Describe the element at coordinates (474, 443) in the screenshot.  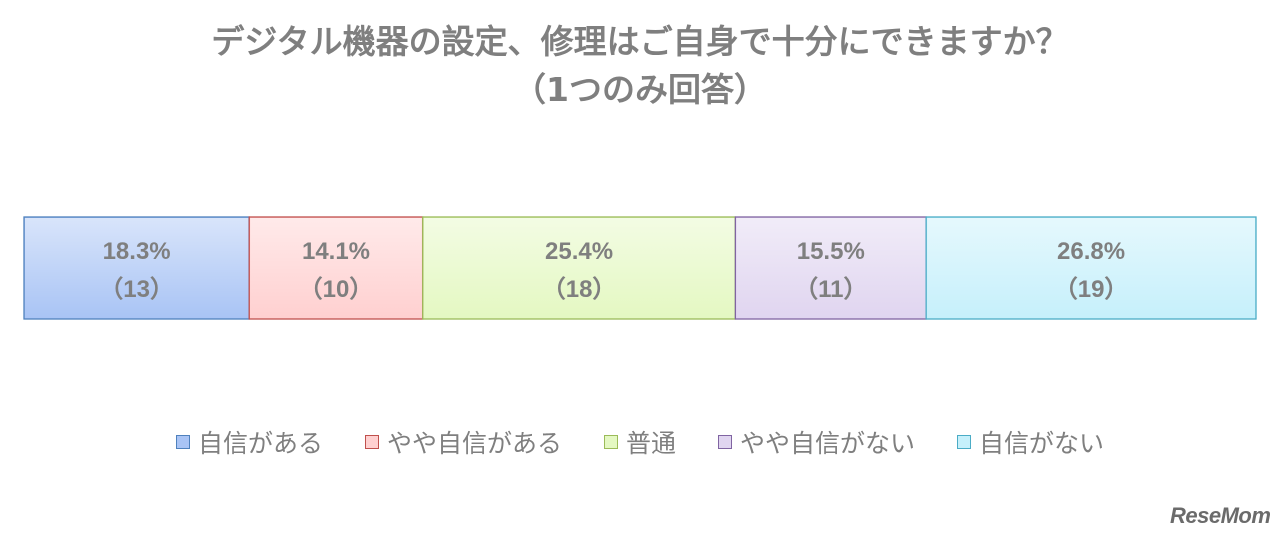
I see `legend-label: やや自信がある` at that location.